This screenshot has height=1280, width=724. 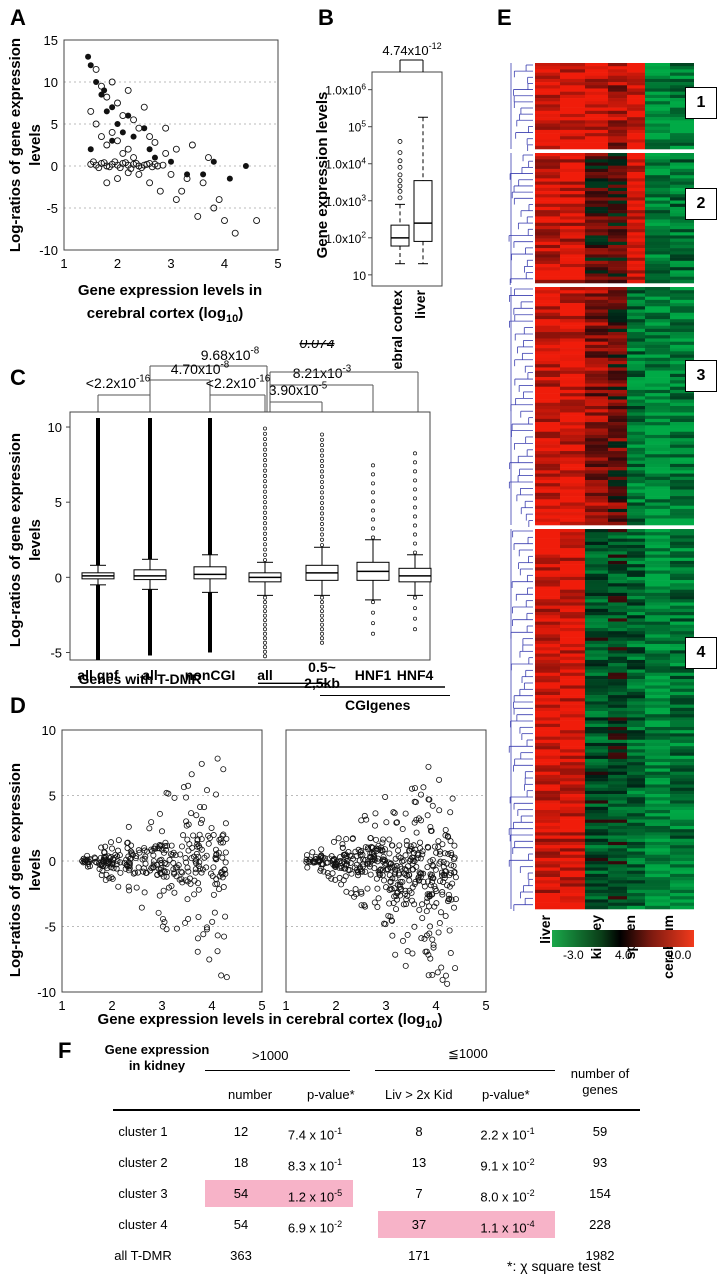 I want to click on panel-b-outlier, so click(x=400, y=175).